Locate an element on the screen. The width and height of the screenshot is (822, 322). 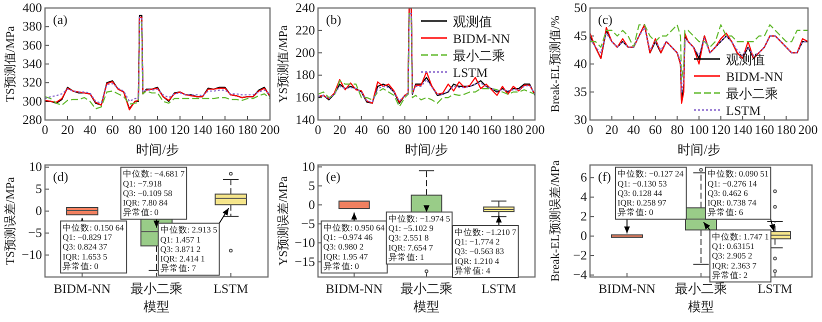
y-tick-label: 400 is located at coordinates (32, 7).